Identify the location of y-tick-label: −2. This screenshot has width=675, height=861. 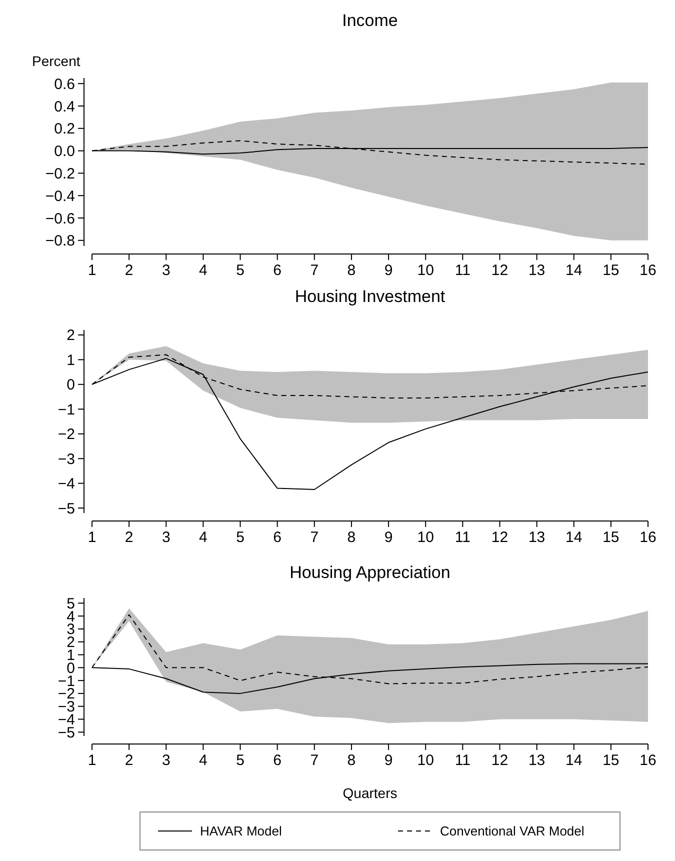
(66, 435).